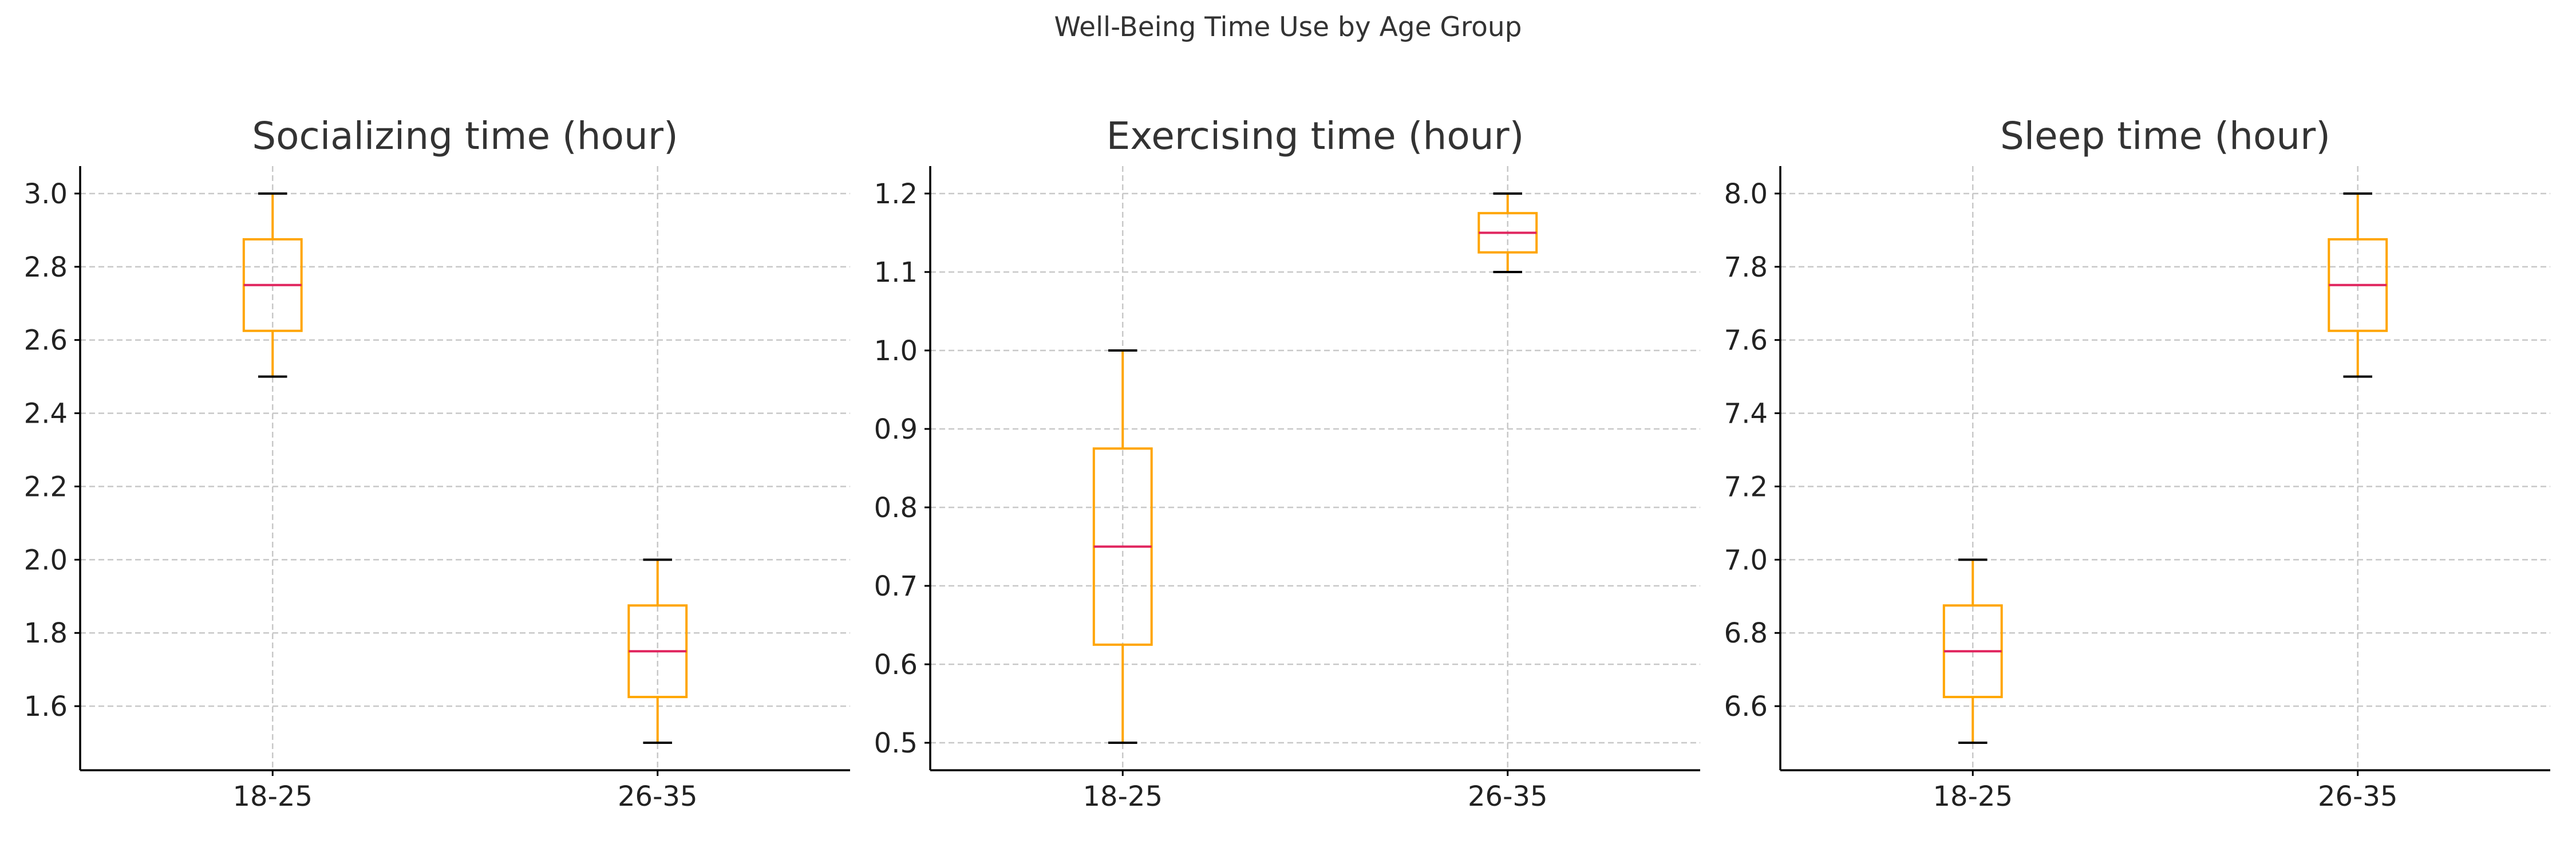  I want to click on y-tick-label: 0.8, so click(896, 508).